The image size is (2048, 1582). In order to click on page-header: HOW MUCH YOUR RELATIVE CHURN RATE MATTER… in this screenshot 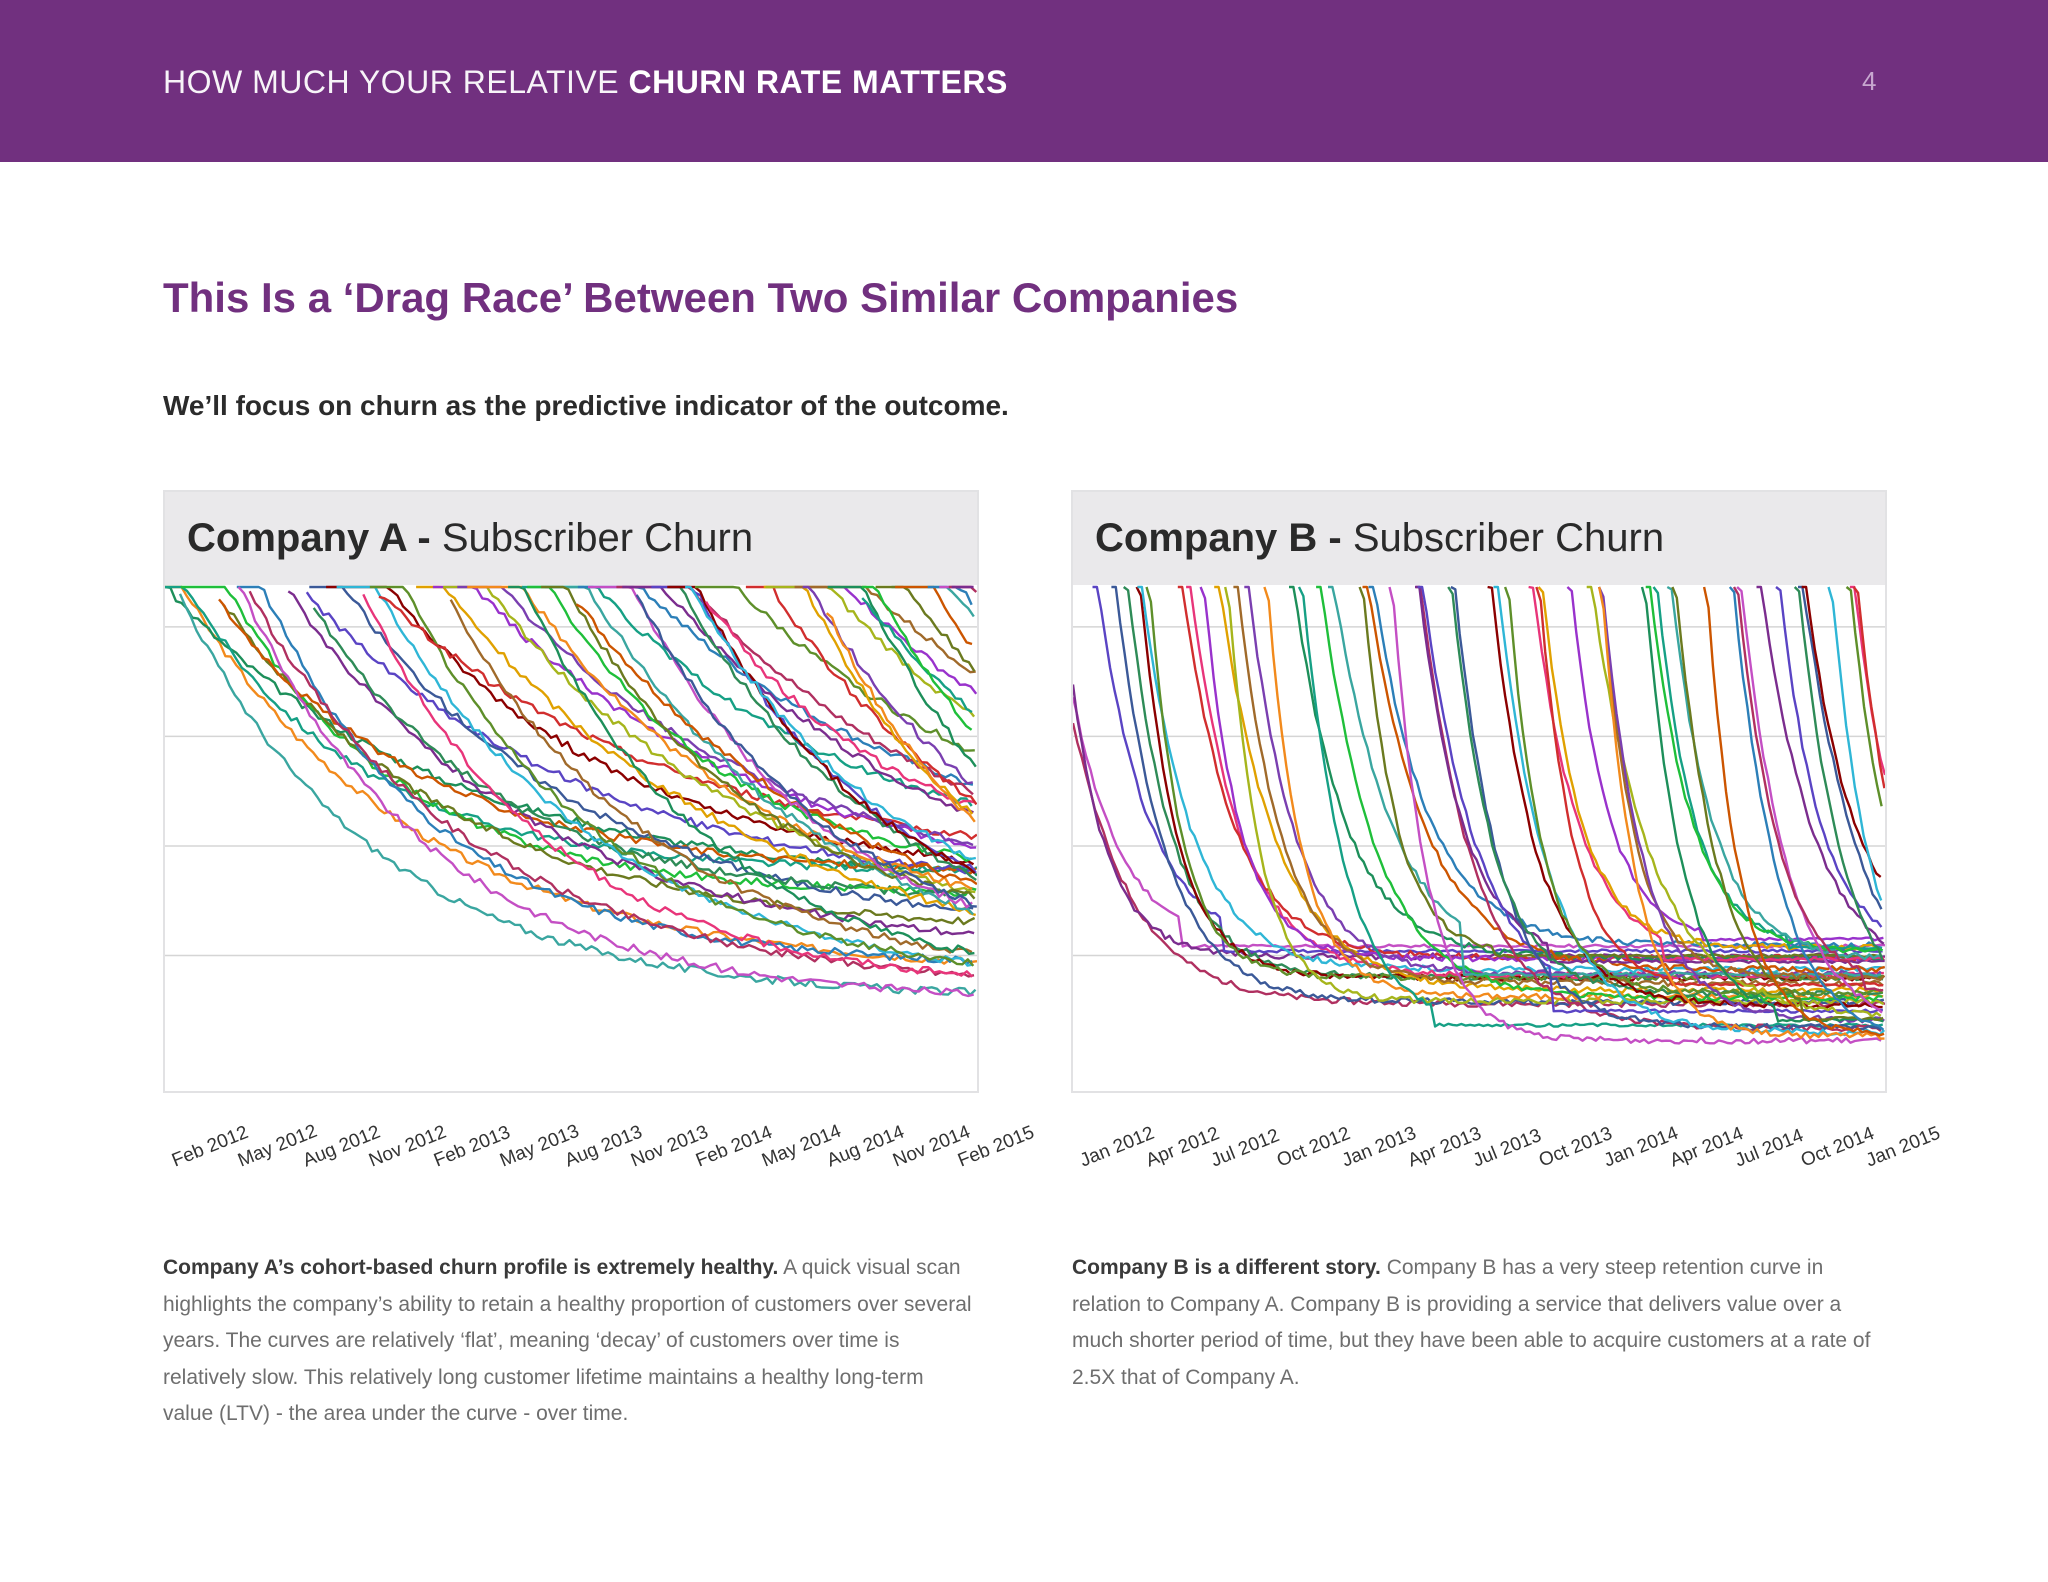, I will do `click(1024, 81)`.